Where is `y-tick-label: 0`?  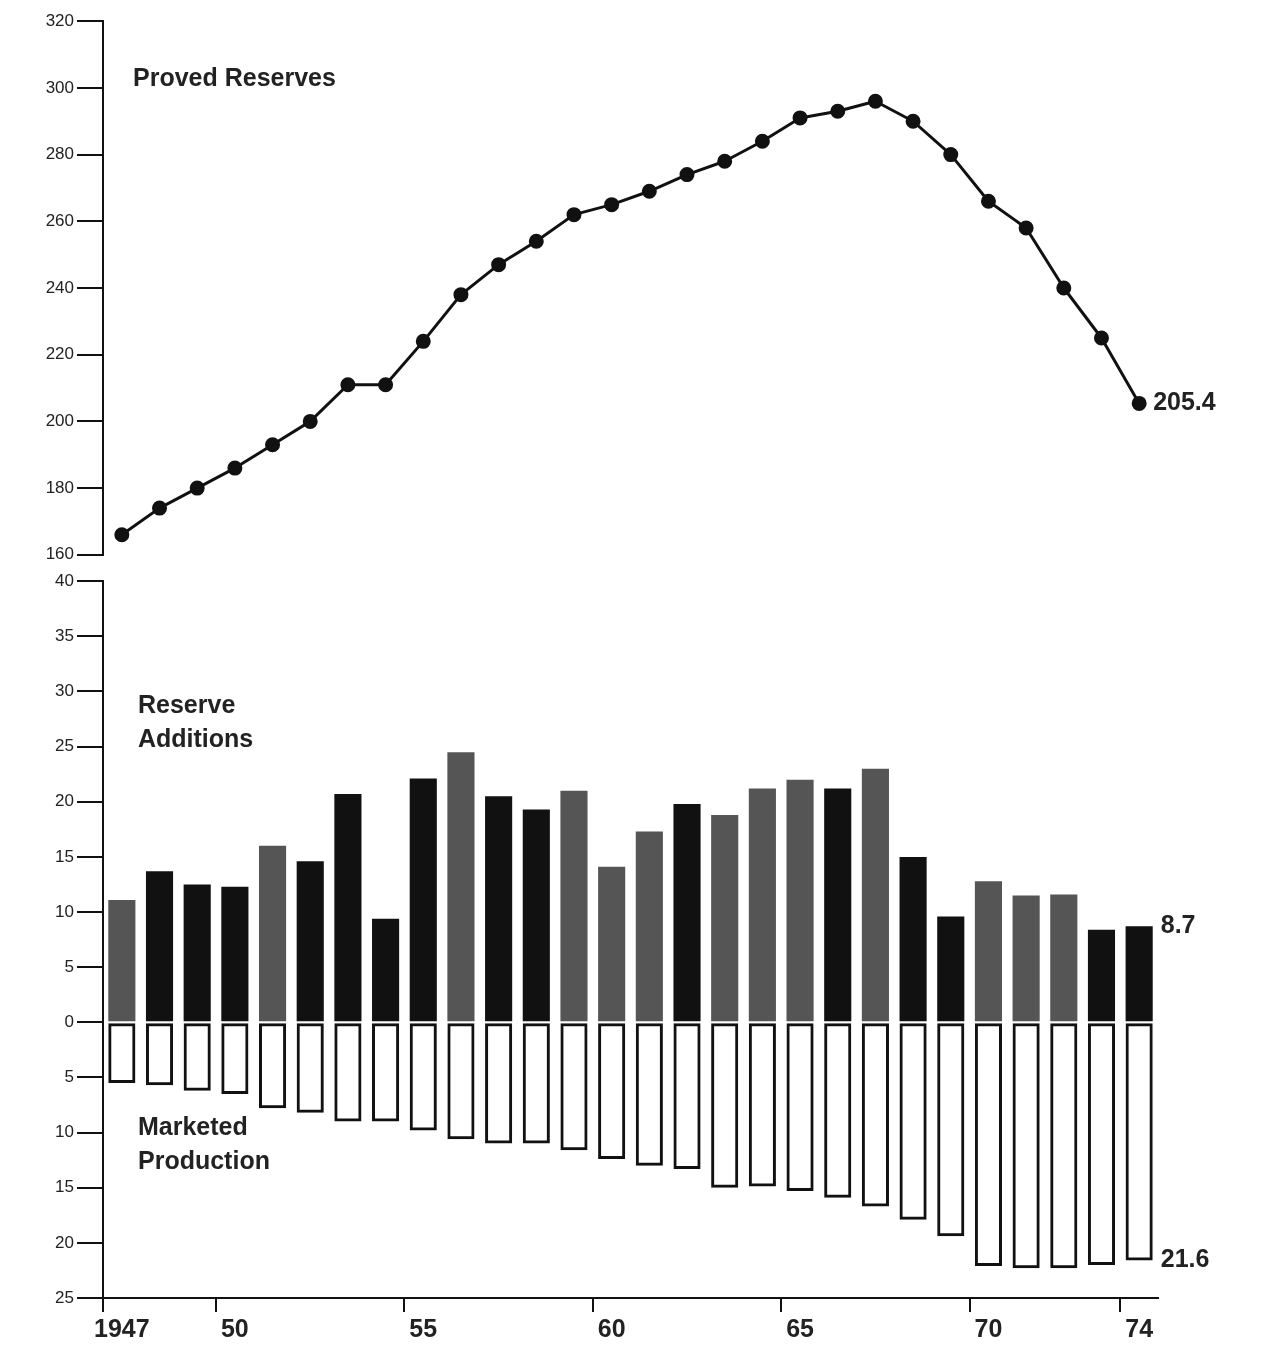 y-tick-label: 0 is located at coordinates (69, 1021).